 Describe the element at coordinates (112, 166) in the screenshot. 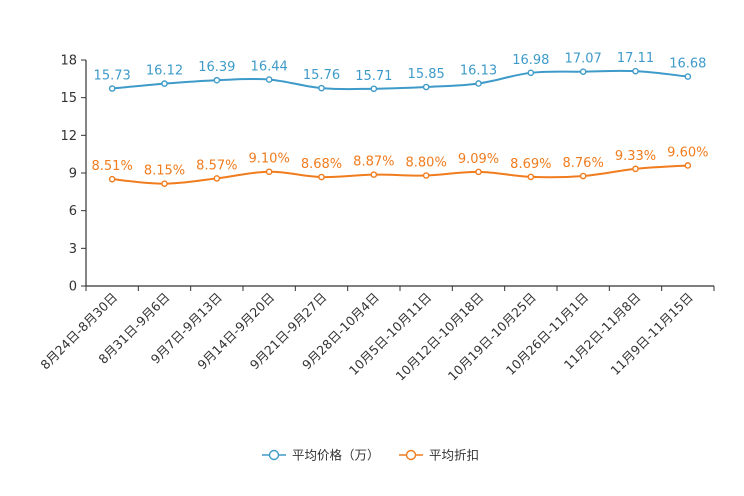

I see `data-label: 8.51%` at that location.